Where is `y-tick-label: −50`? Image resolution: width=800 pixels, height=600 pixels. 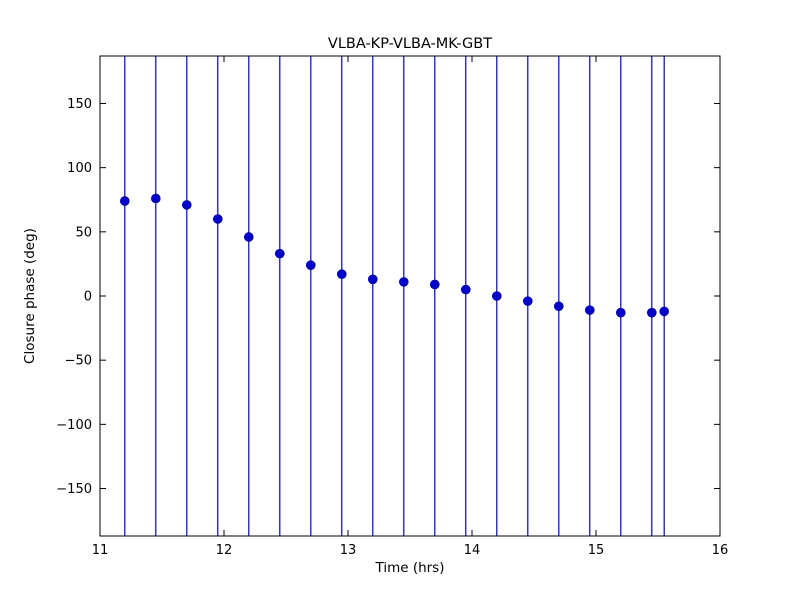 y-tick-label: −50 is located at coordinates (78, 361).